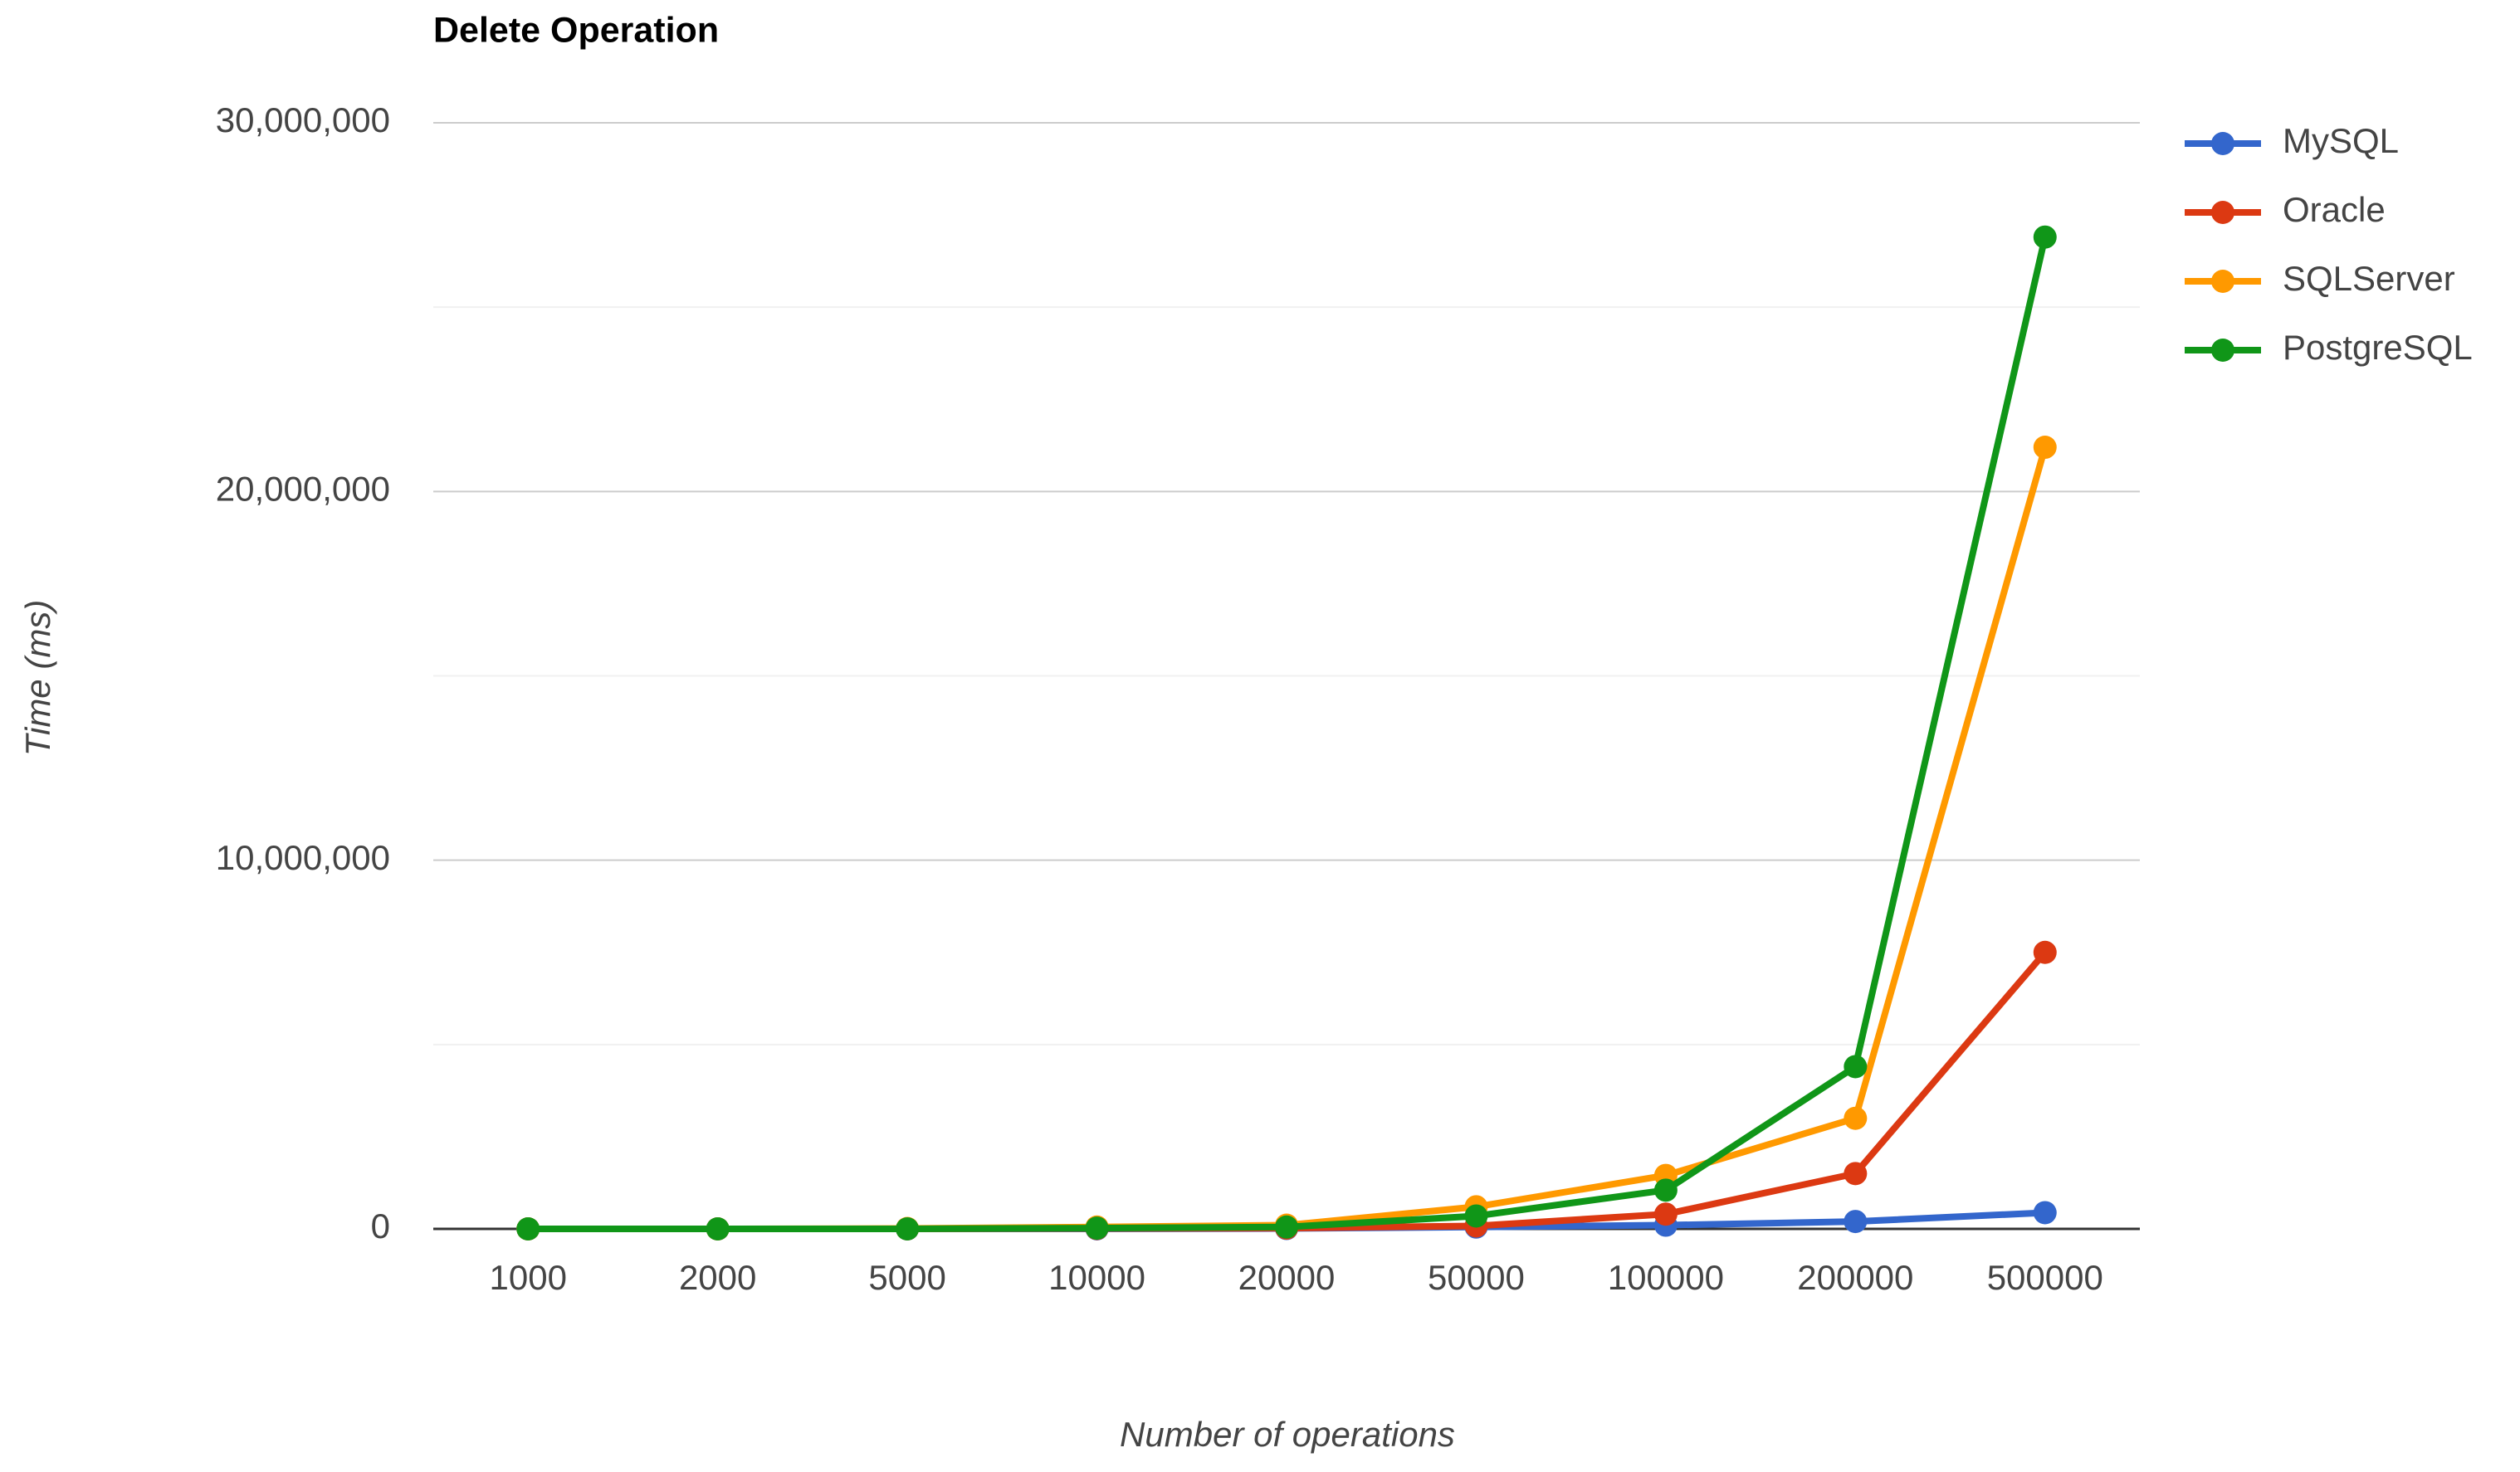 Image resolution: width=2520 pixels, height=1472 pixels. What do you see at coordinates (1666, 1278) in the screenshot?
I see `x-tick-label: 100000` at bounding box center [1666, 1278].